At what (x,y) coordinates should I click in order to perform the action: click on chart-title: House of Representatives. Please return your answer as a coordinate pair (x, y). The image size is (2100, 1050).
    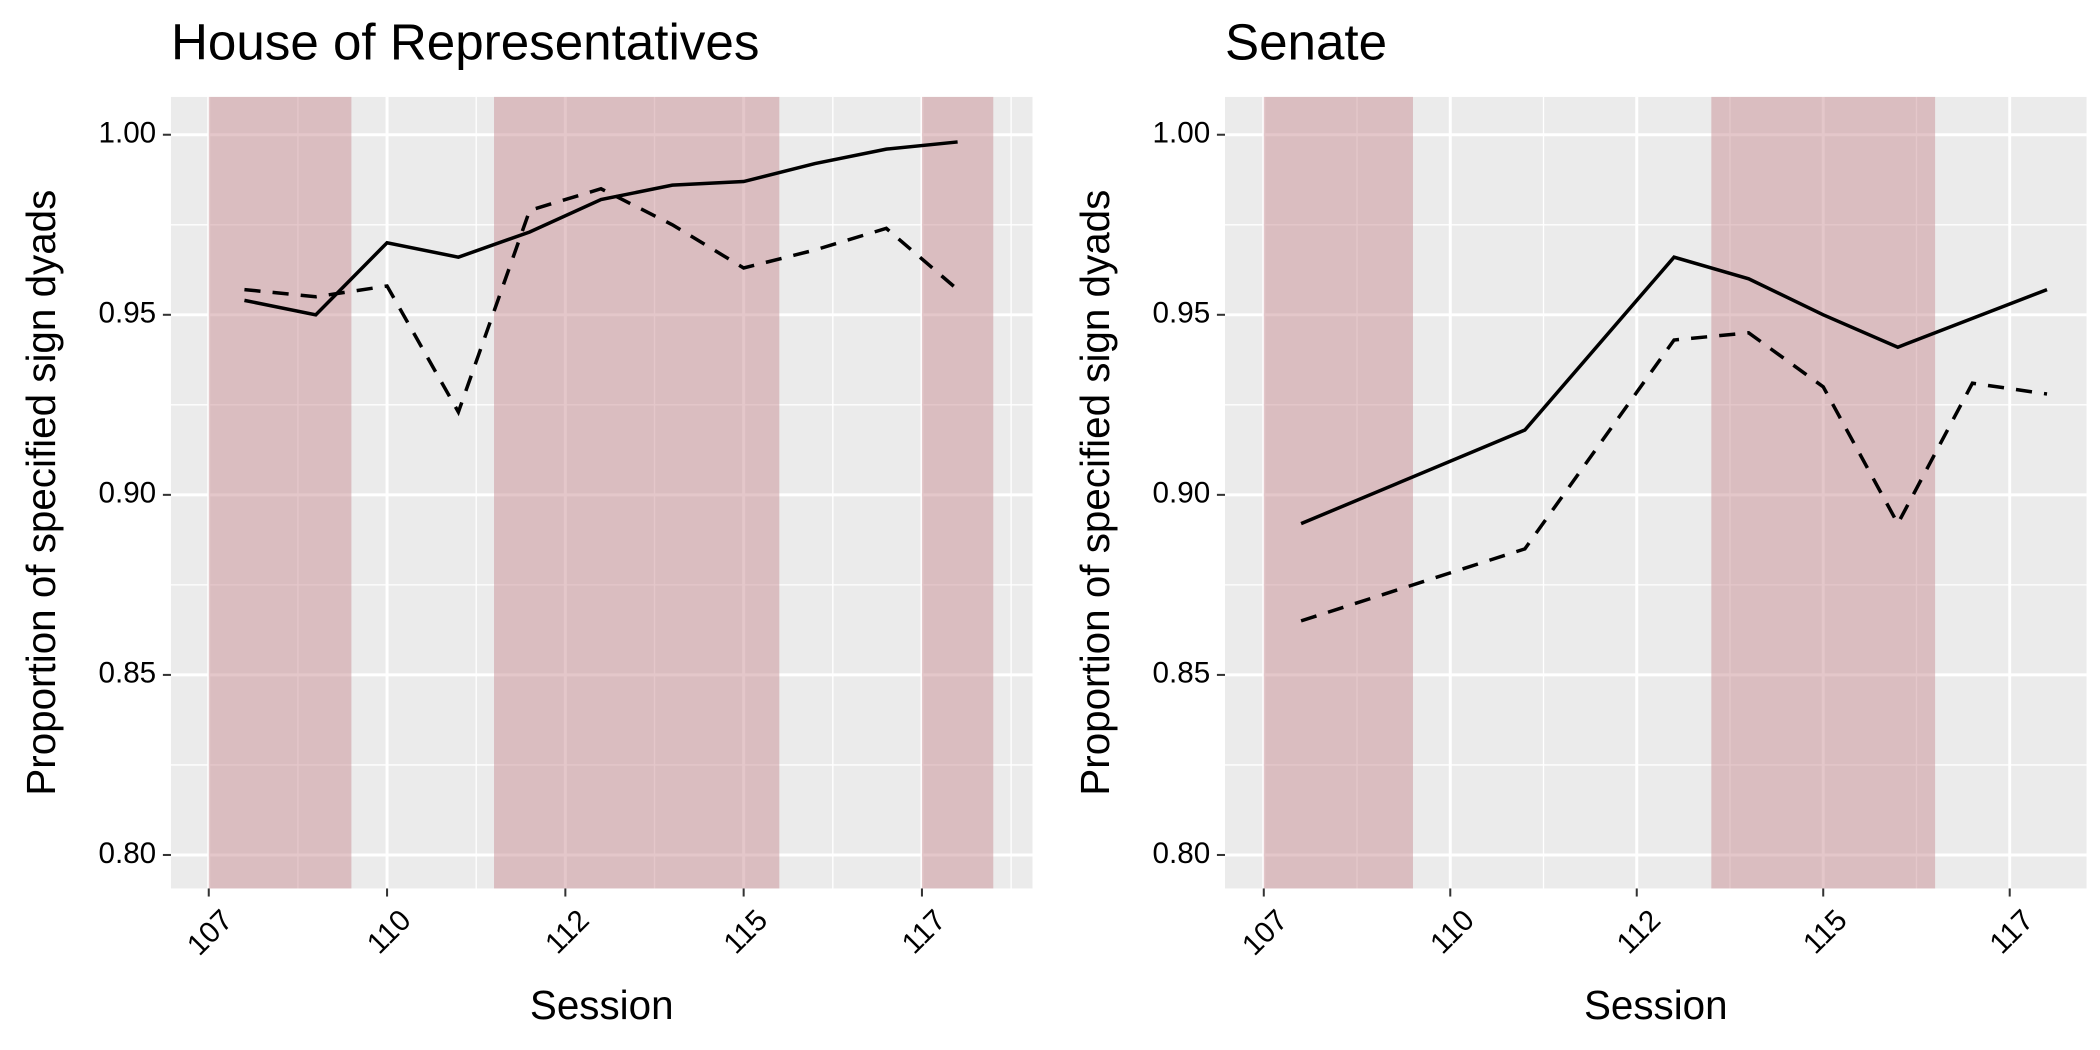
    Looking at the image, I should click on (465, 41).